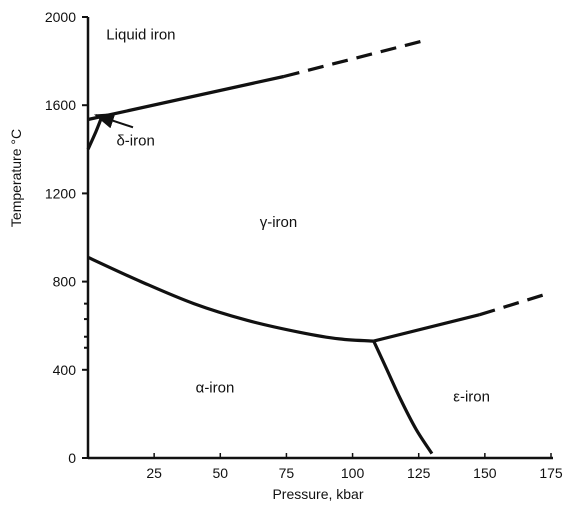 This screenshot has width=566, height=507. What do you see at coordinates (140, 35) in the screenshot?
I see `region-label: Liquid iron` at bounding box center [140, 35].